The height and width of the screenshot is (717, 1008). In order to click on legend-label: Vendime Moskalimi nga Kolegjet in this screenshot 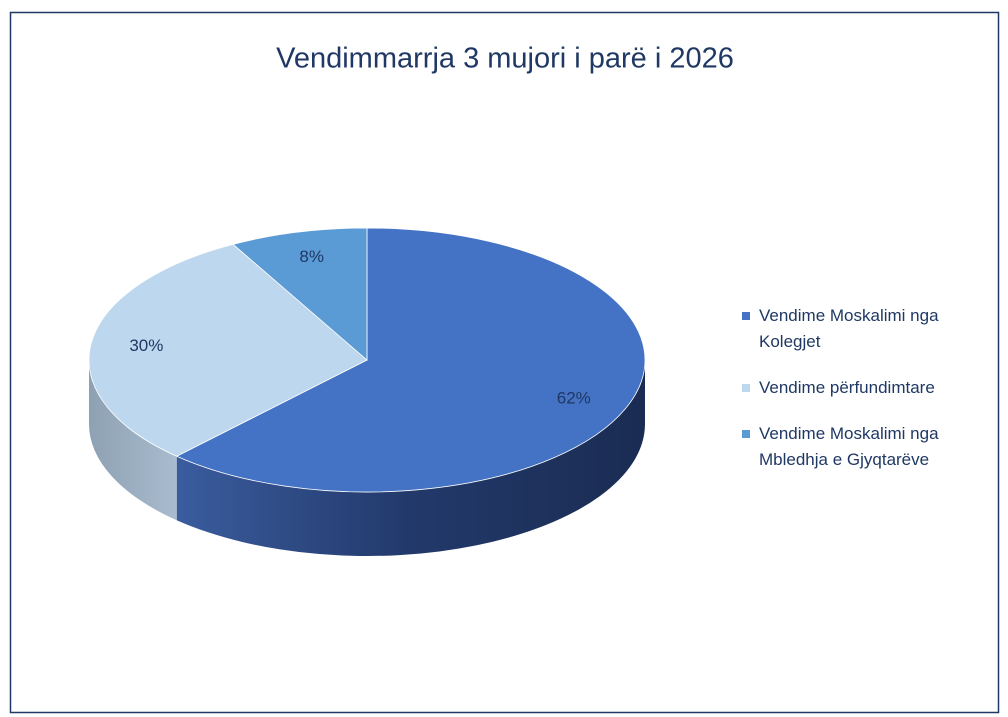, I will do `click(849, 328)`.